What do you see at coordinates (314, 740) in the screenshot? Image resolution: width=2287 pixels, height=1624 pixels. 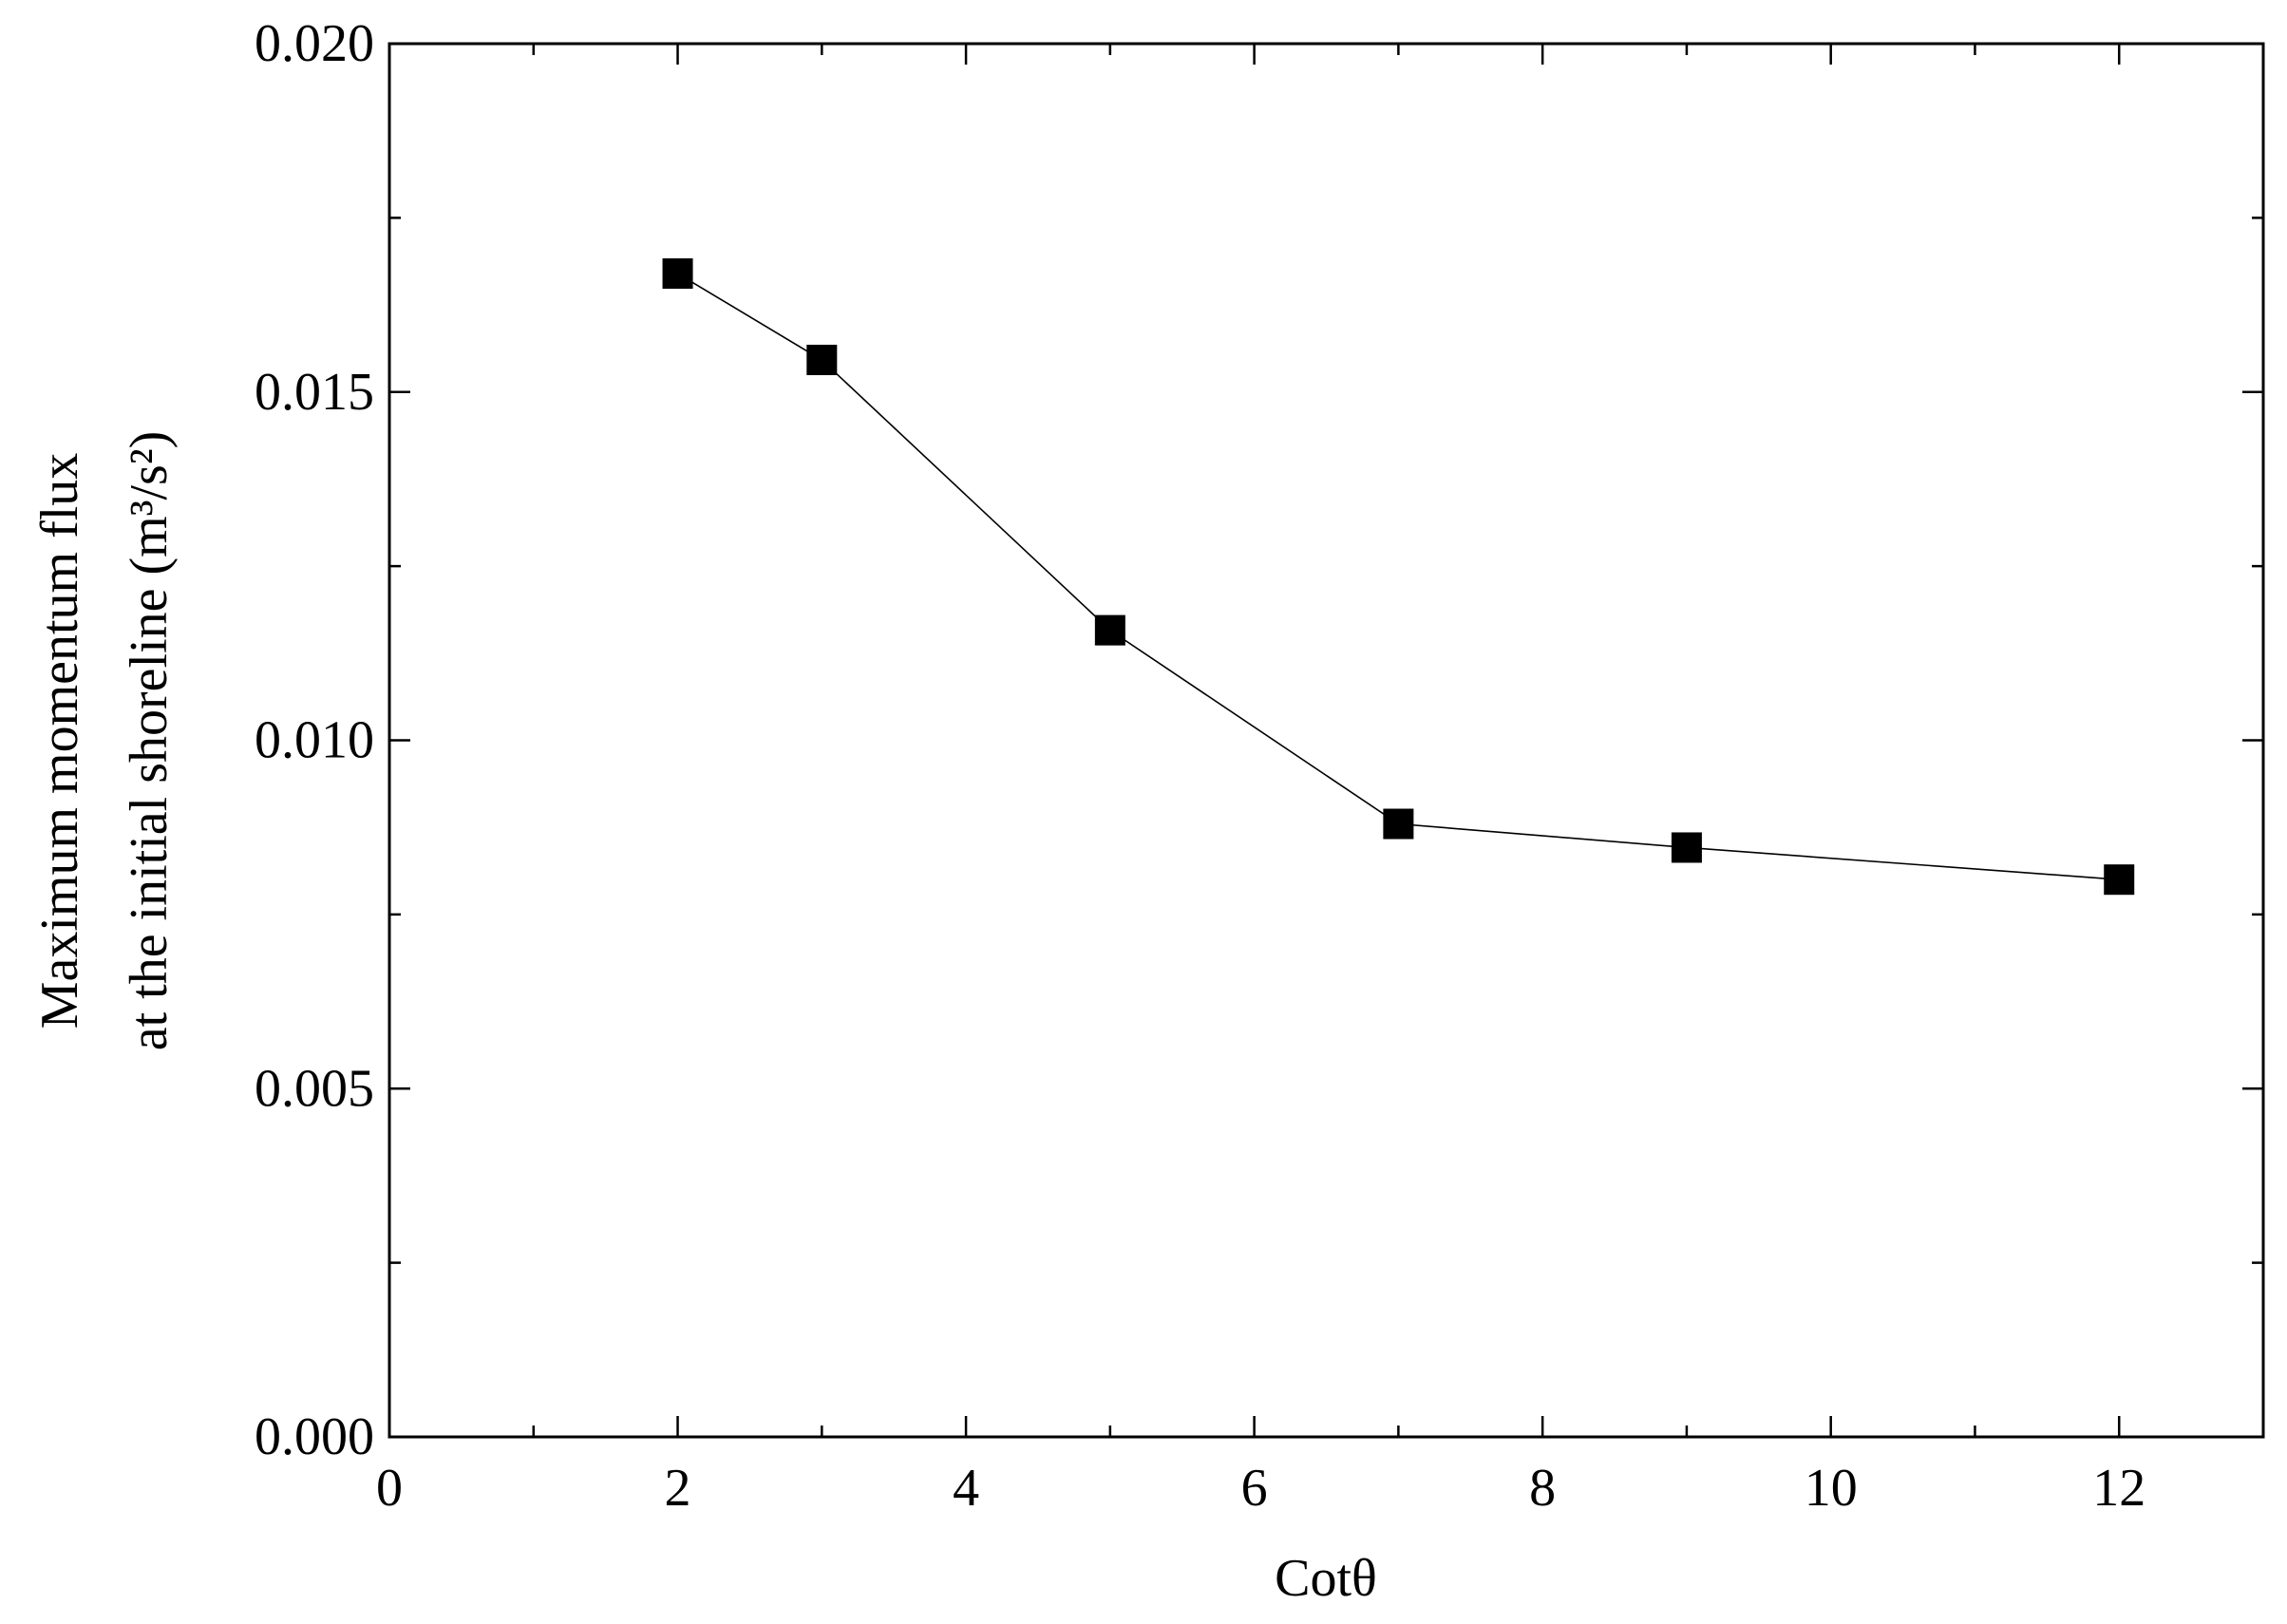 I see `y-tick-label: 0.010` at bounding box center [314, 740].